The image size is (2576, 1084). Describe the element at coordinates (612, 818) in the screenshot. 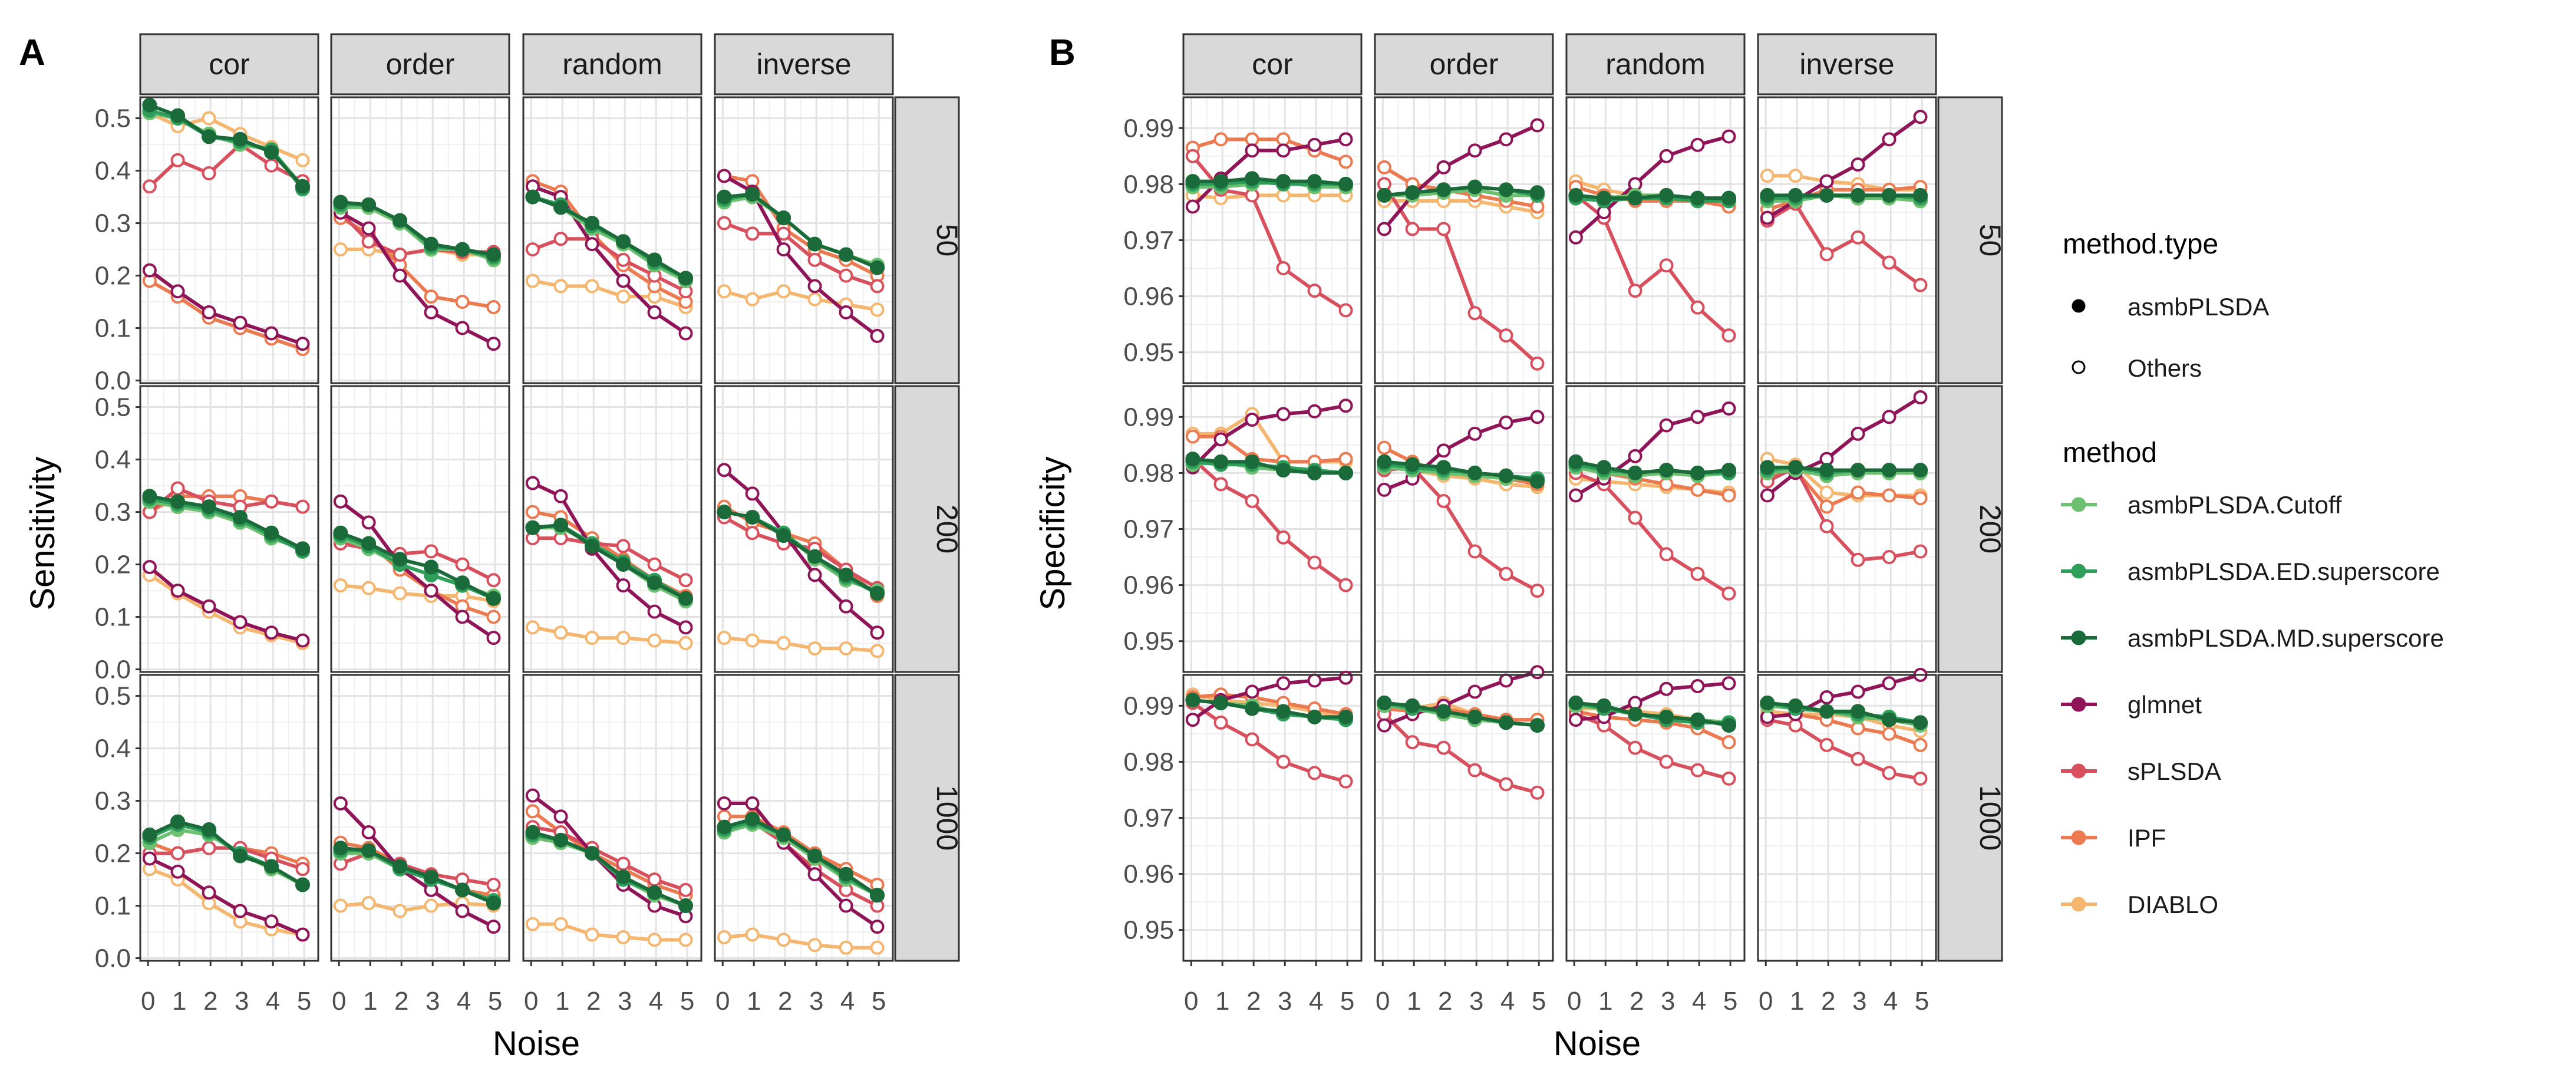

I see `minor-gridlines` at that location.